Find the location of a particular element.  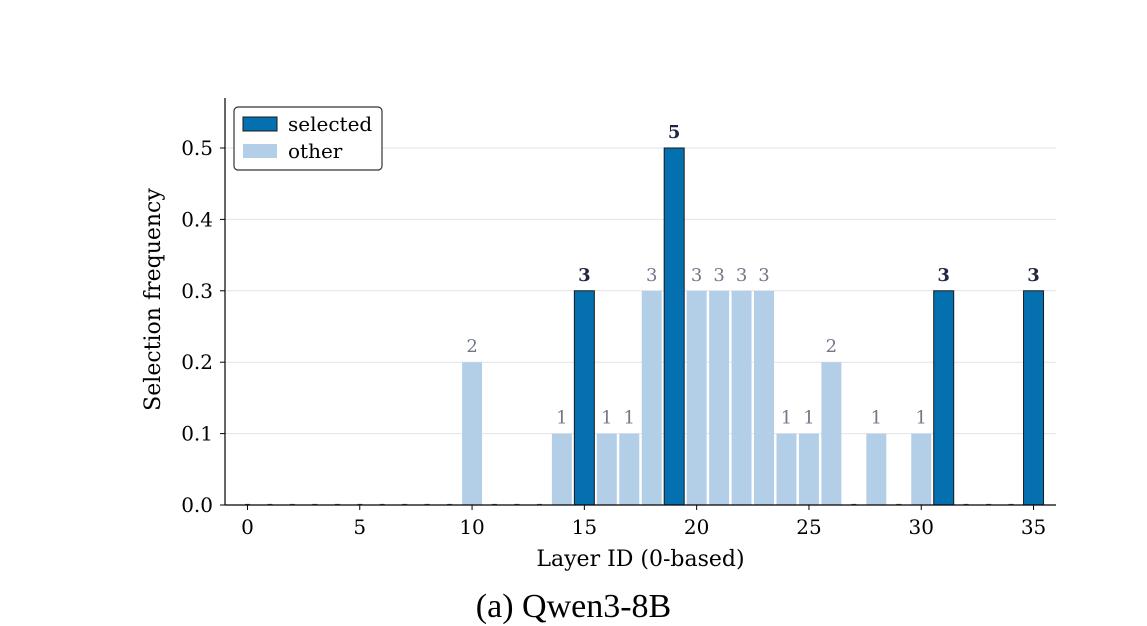

y-tick-label: 0.3 is located at coordinates (197, 291).